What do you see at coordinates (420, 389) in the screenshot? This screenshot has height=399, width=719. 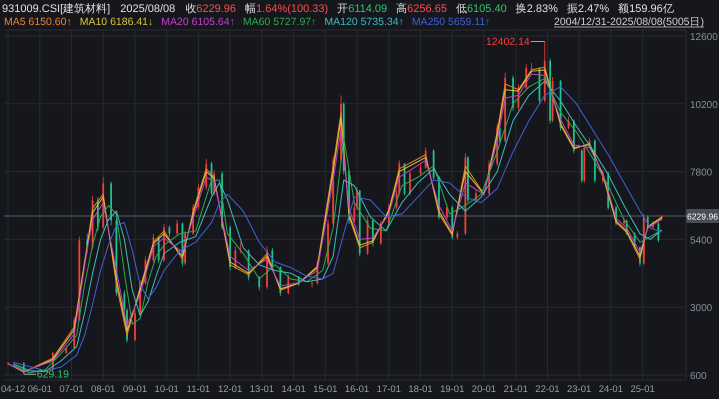 I see `x-tick-label: 18-01` at bounding box center [420, 389].